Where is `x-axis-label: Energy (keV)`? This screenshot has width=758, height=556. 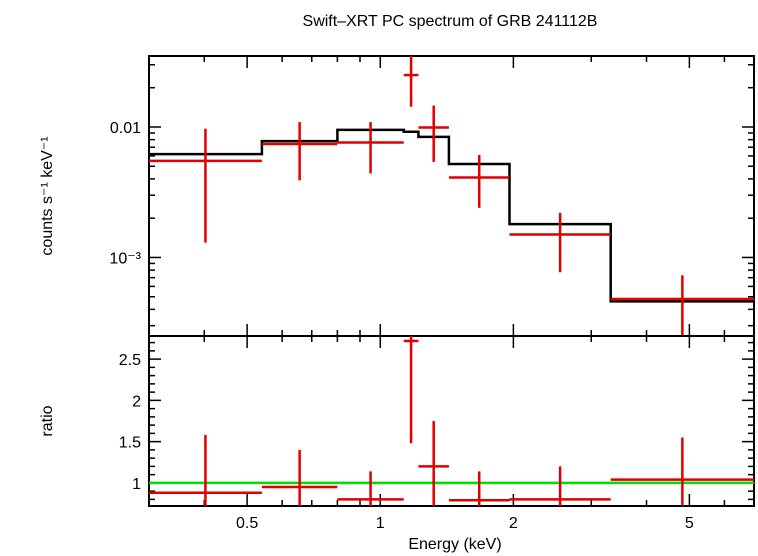 x-axis-label: Energy (keV) is located at coordinates (454, 544).